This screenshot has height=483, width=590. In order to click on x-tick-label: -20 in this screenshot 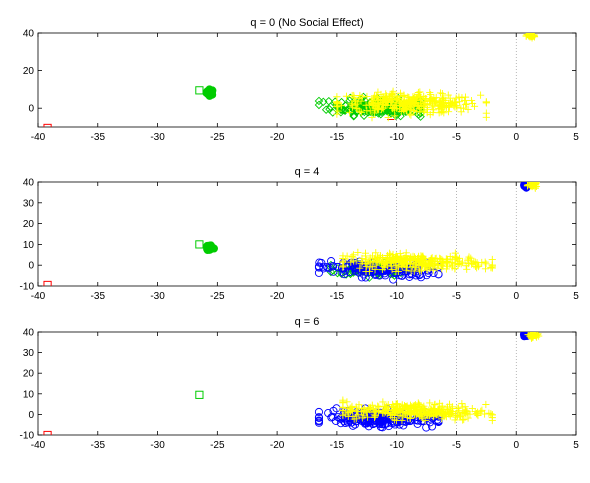, I will do `click(277, 296)`.